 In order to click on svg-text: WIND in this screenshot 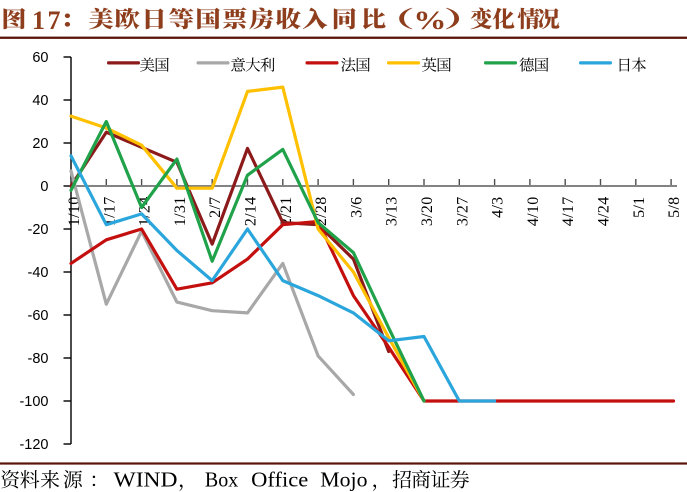, I will do `click(146, 480)`.